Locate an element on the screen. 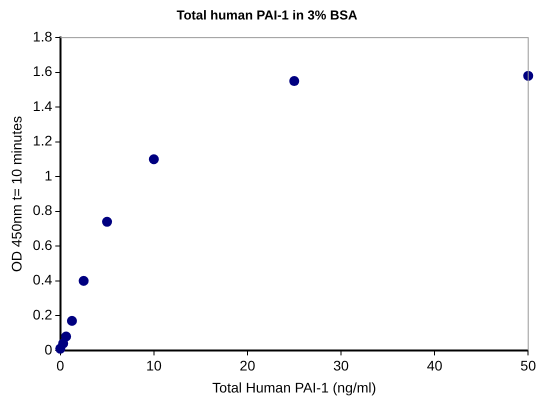  y-axis-title: OD 450nm t= 10 minutes is located at coordinates (16, 194).